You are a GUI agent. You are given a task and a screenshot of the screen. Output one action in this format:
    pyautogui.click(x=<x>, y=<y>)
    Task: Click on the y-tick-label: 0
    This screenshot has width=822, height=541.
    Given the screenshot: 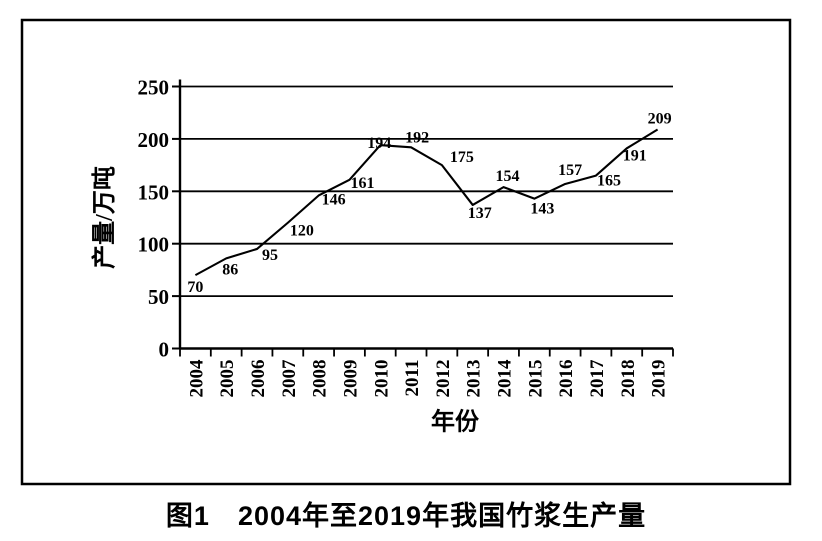 What is the action you would take?
    pyautogui.click(x=164, y=350)
    